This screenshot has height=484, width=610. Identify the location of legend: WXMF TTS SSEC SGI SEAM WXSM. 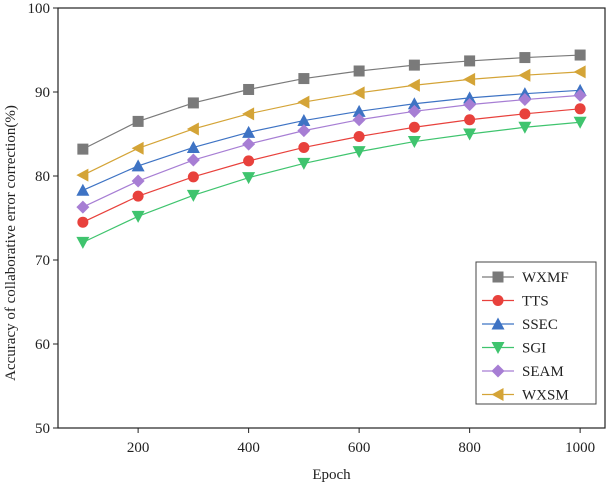
(536, 333).